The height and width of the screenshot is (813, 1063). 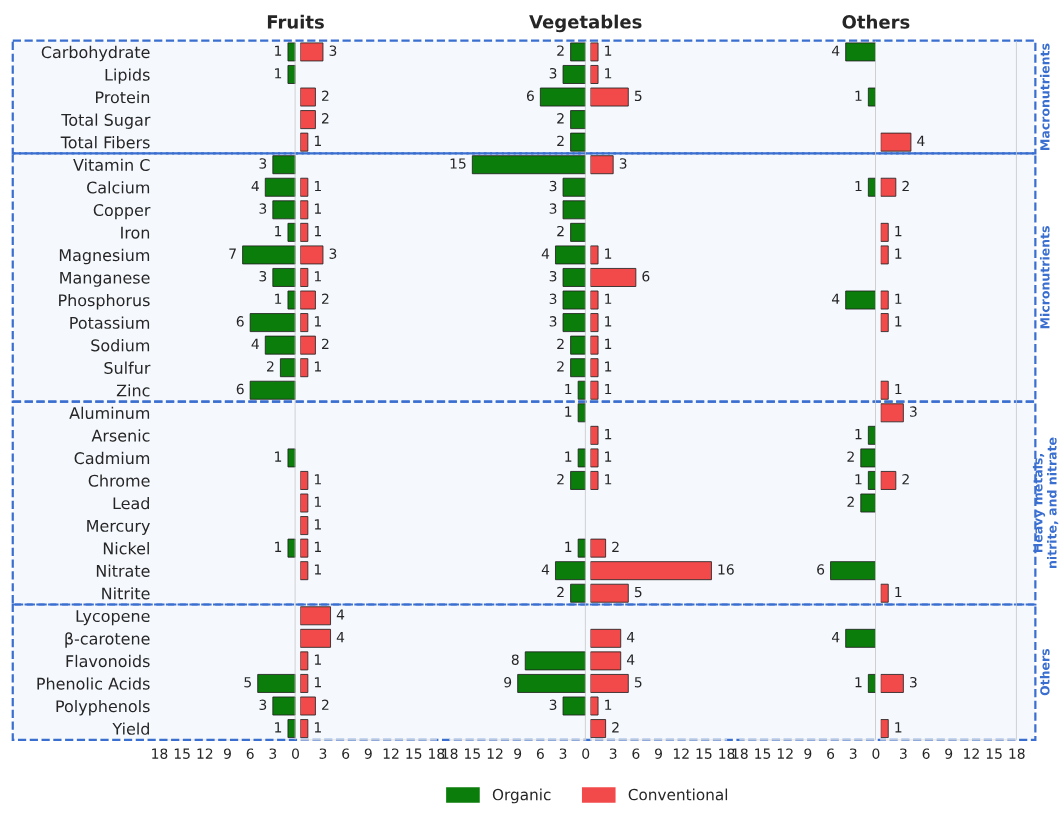 I want to click on x-tick-label: 18, so click(x=1017, y=753).